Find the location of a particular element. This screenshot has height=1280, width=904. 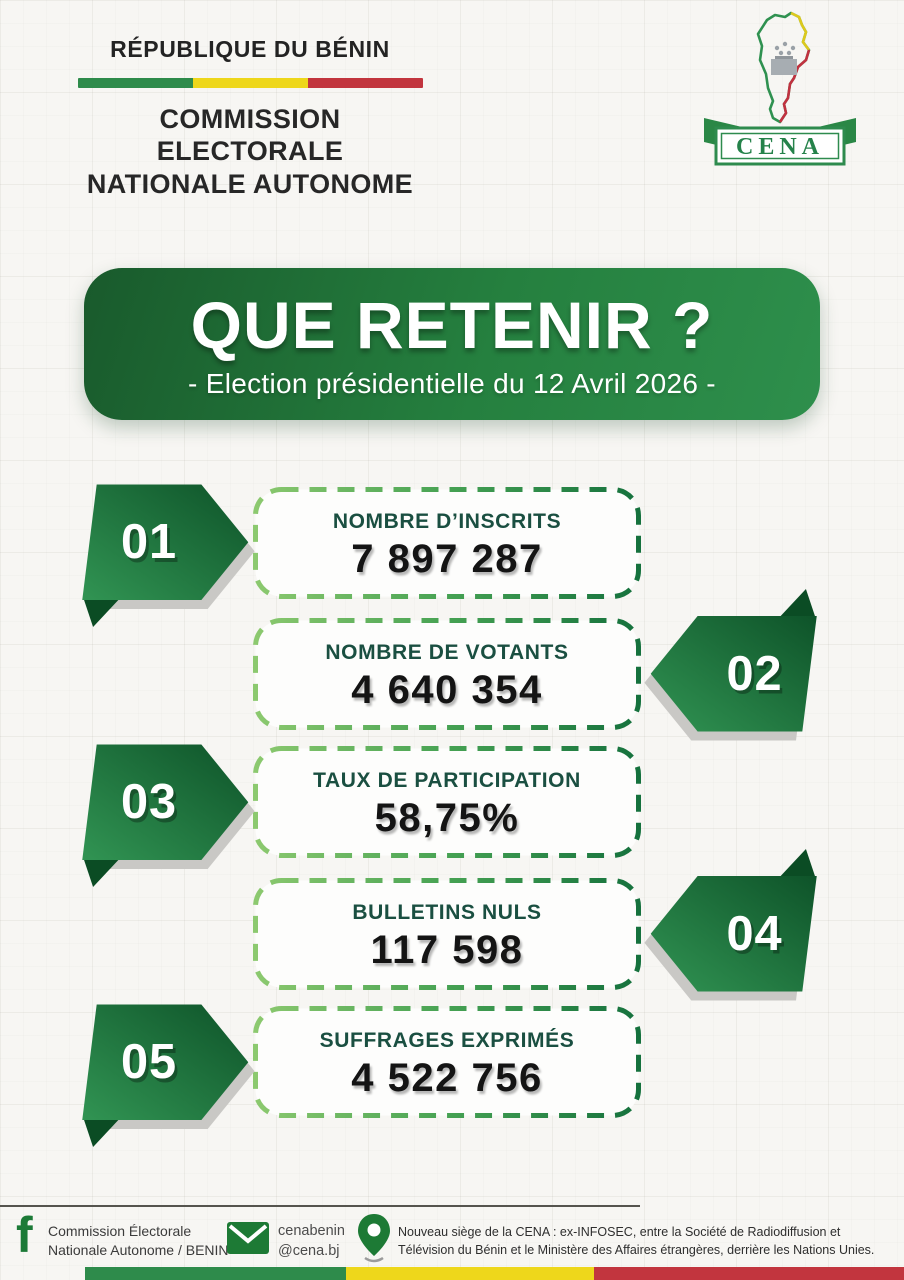

stat-label: NOMBRE DE VOTANTS is located at coordinates (447, 652).